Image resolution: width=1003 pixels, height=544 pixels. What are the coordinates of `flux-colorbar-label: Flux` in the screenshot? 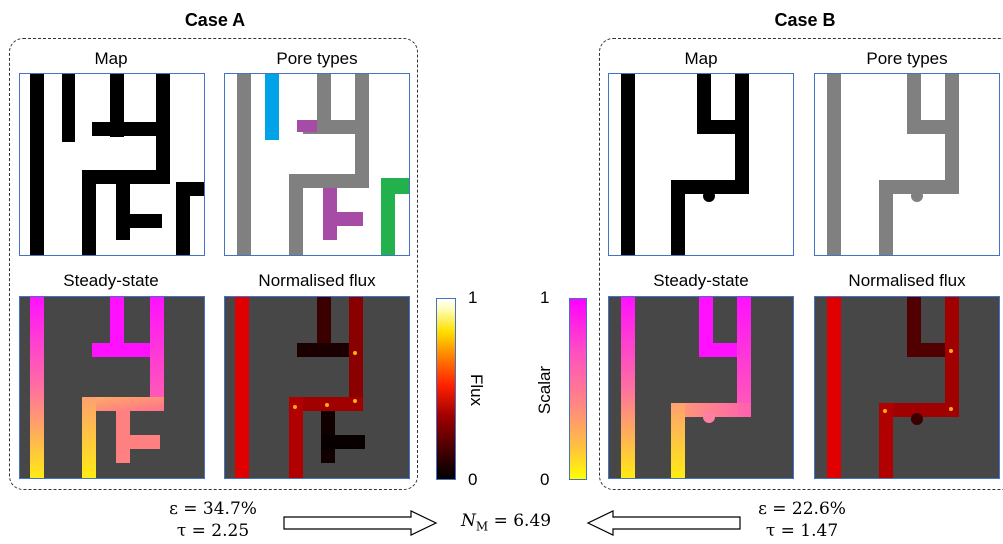 It's located at (476, 390).